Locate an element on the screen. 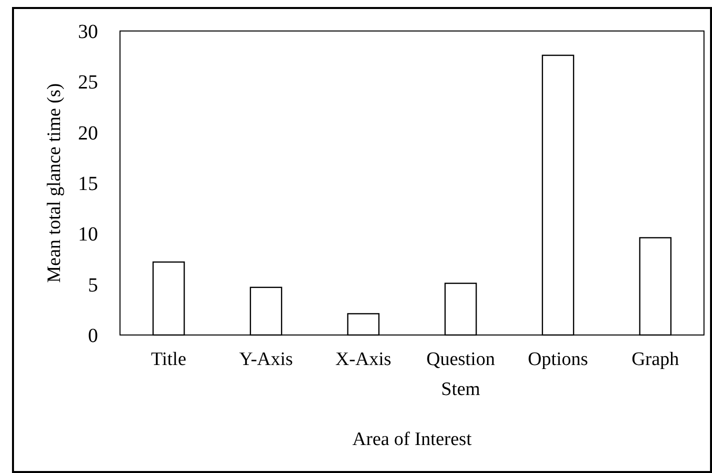  y-tick-label: 20 is located at coordinates (88, 133).